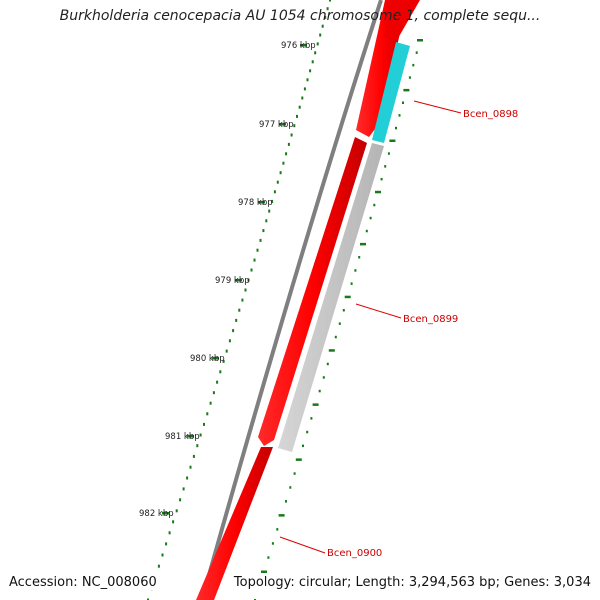 This screenshot has height=600, width=600. Describe the element at coordinates (354, 553) in the screenshot. I see `gene-label-bcen-0900: Bcen_0900` at that location.